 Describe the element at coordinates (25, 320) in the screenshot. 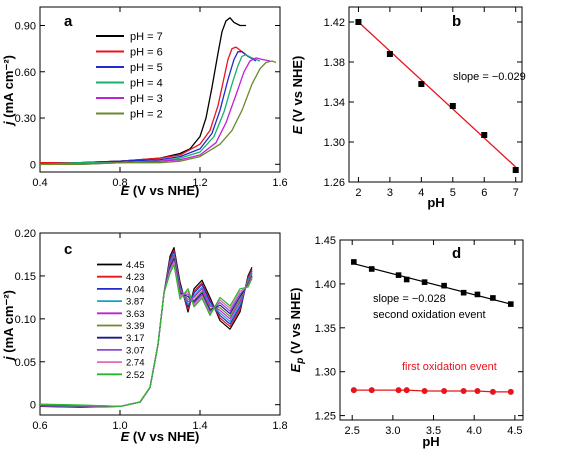

I see `c-ytick-label: 0.10` at that location.